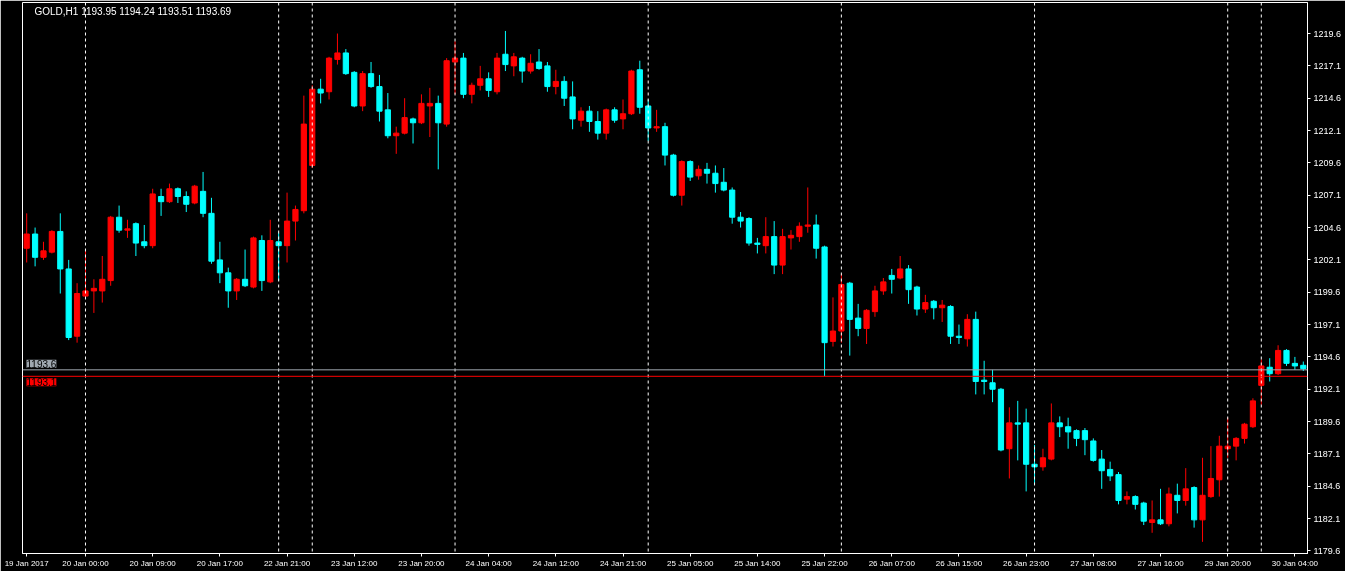  What do you see at coordinates (556, 563) in the screenshot?
I see `x-tick-label: 24 Jan 12:00` at bounding box center [556, 563].